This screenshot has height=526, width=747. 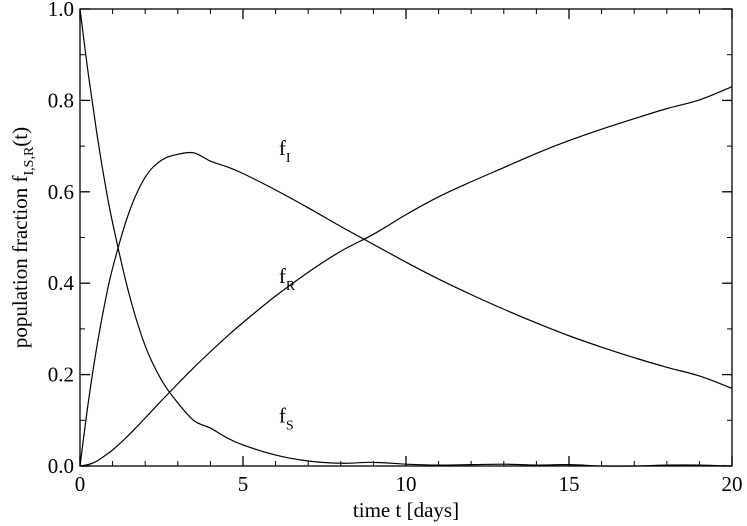 What do you see at coordinates (732, 484) in the screenshot?
I see `x-tick-label-4: 20` at bounding box center [732, 484].